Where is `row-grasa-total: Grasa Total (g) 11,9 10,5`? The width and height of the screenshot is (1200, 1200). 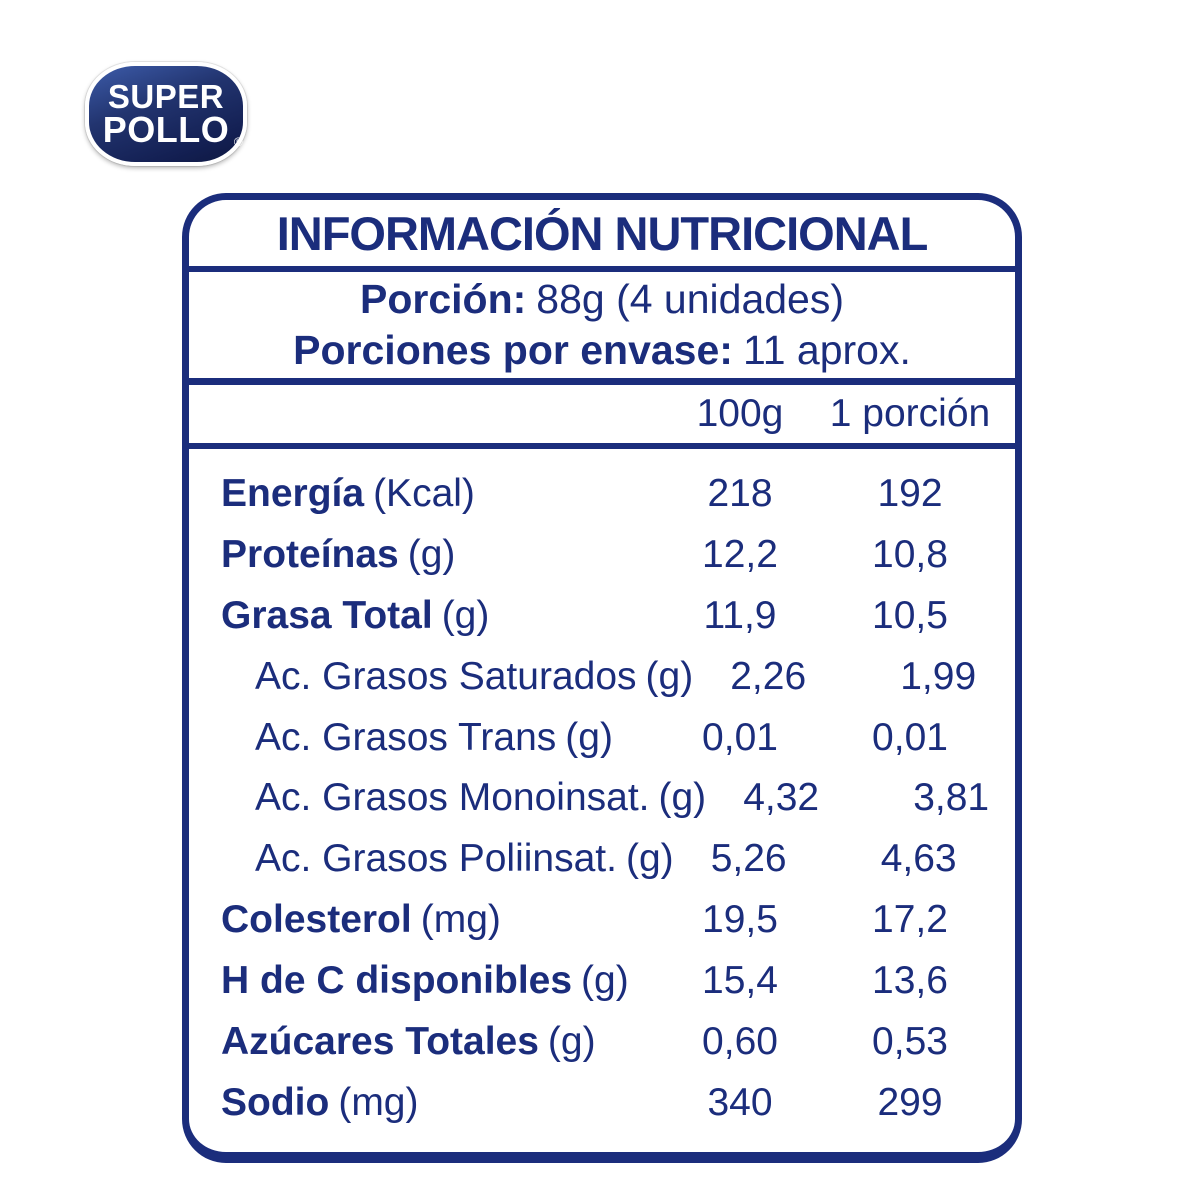 row-grasa-total: Grasa Total (g) 11,9 10,5 is located at coordinates (602, 616).